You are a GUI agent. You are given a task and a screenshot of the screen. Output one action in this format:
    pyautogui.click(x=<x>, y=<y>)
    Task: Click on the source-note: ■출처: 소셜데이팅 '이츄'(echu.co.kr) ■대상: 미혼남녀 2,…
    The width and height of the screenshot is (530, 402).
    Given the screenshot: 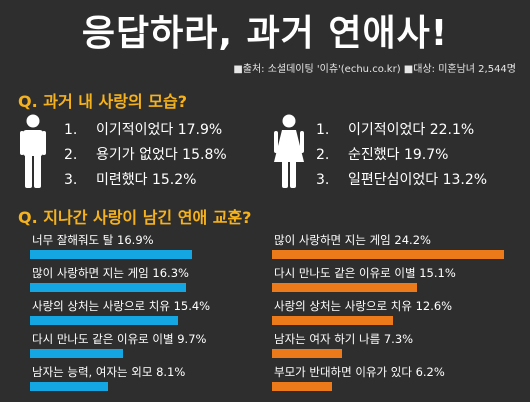 What is the action you would take?
    pyautogui.click(x=374, y=69)
    